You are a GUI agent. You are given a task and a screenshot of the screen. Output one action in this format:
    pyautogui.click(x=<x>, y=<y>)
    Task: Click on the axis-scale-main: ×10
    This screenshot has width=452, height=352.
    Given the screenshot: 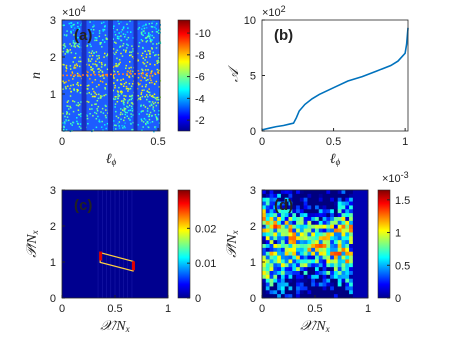 What is the action you would take?
    pyautogui.click(x=271, y=13)
    